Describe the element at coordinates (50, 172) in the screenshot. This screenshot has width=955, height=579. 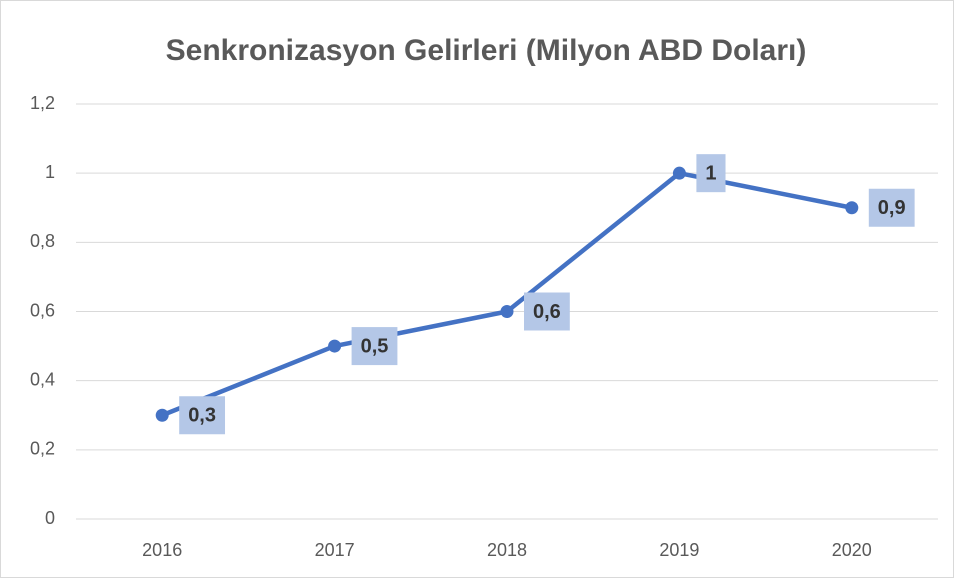
I see `y-tick-label: 1` at that location.